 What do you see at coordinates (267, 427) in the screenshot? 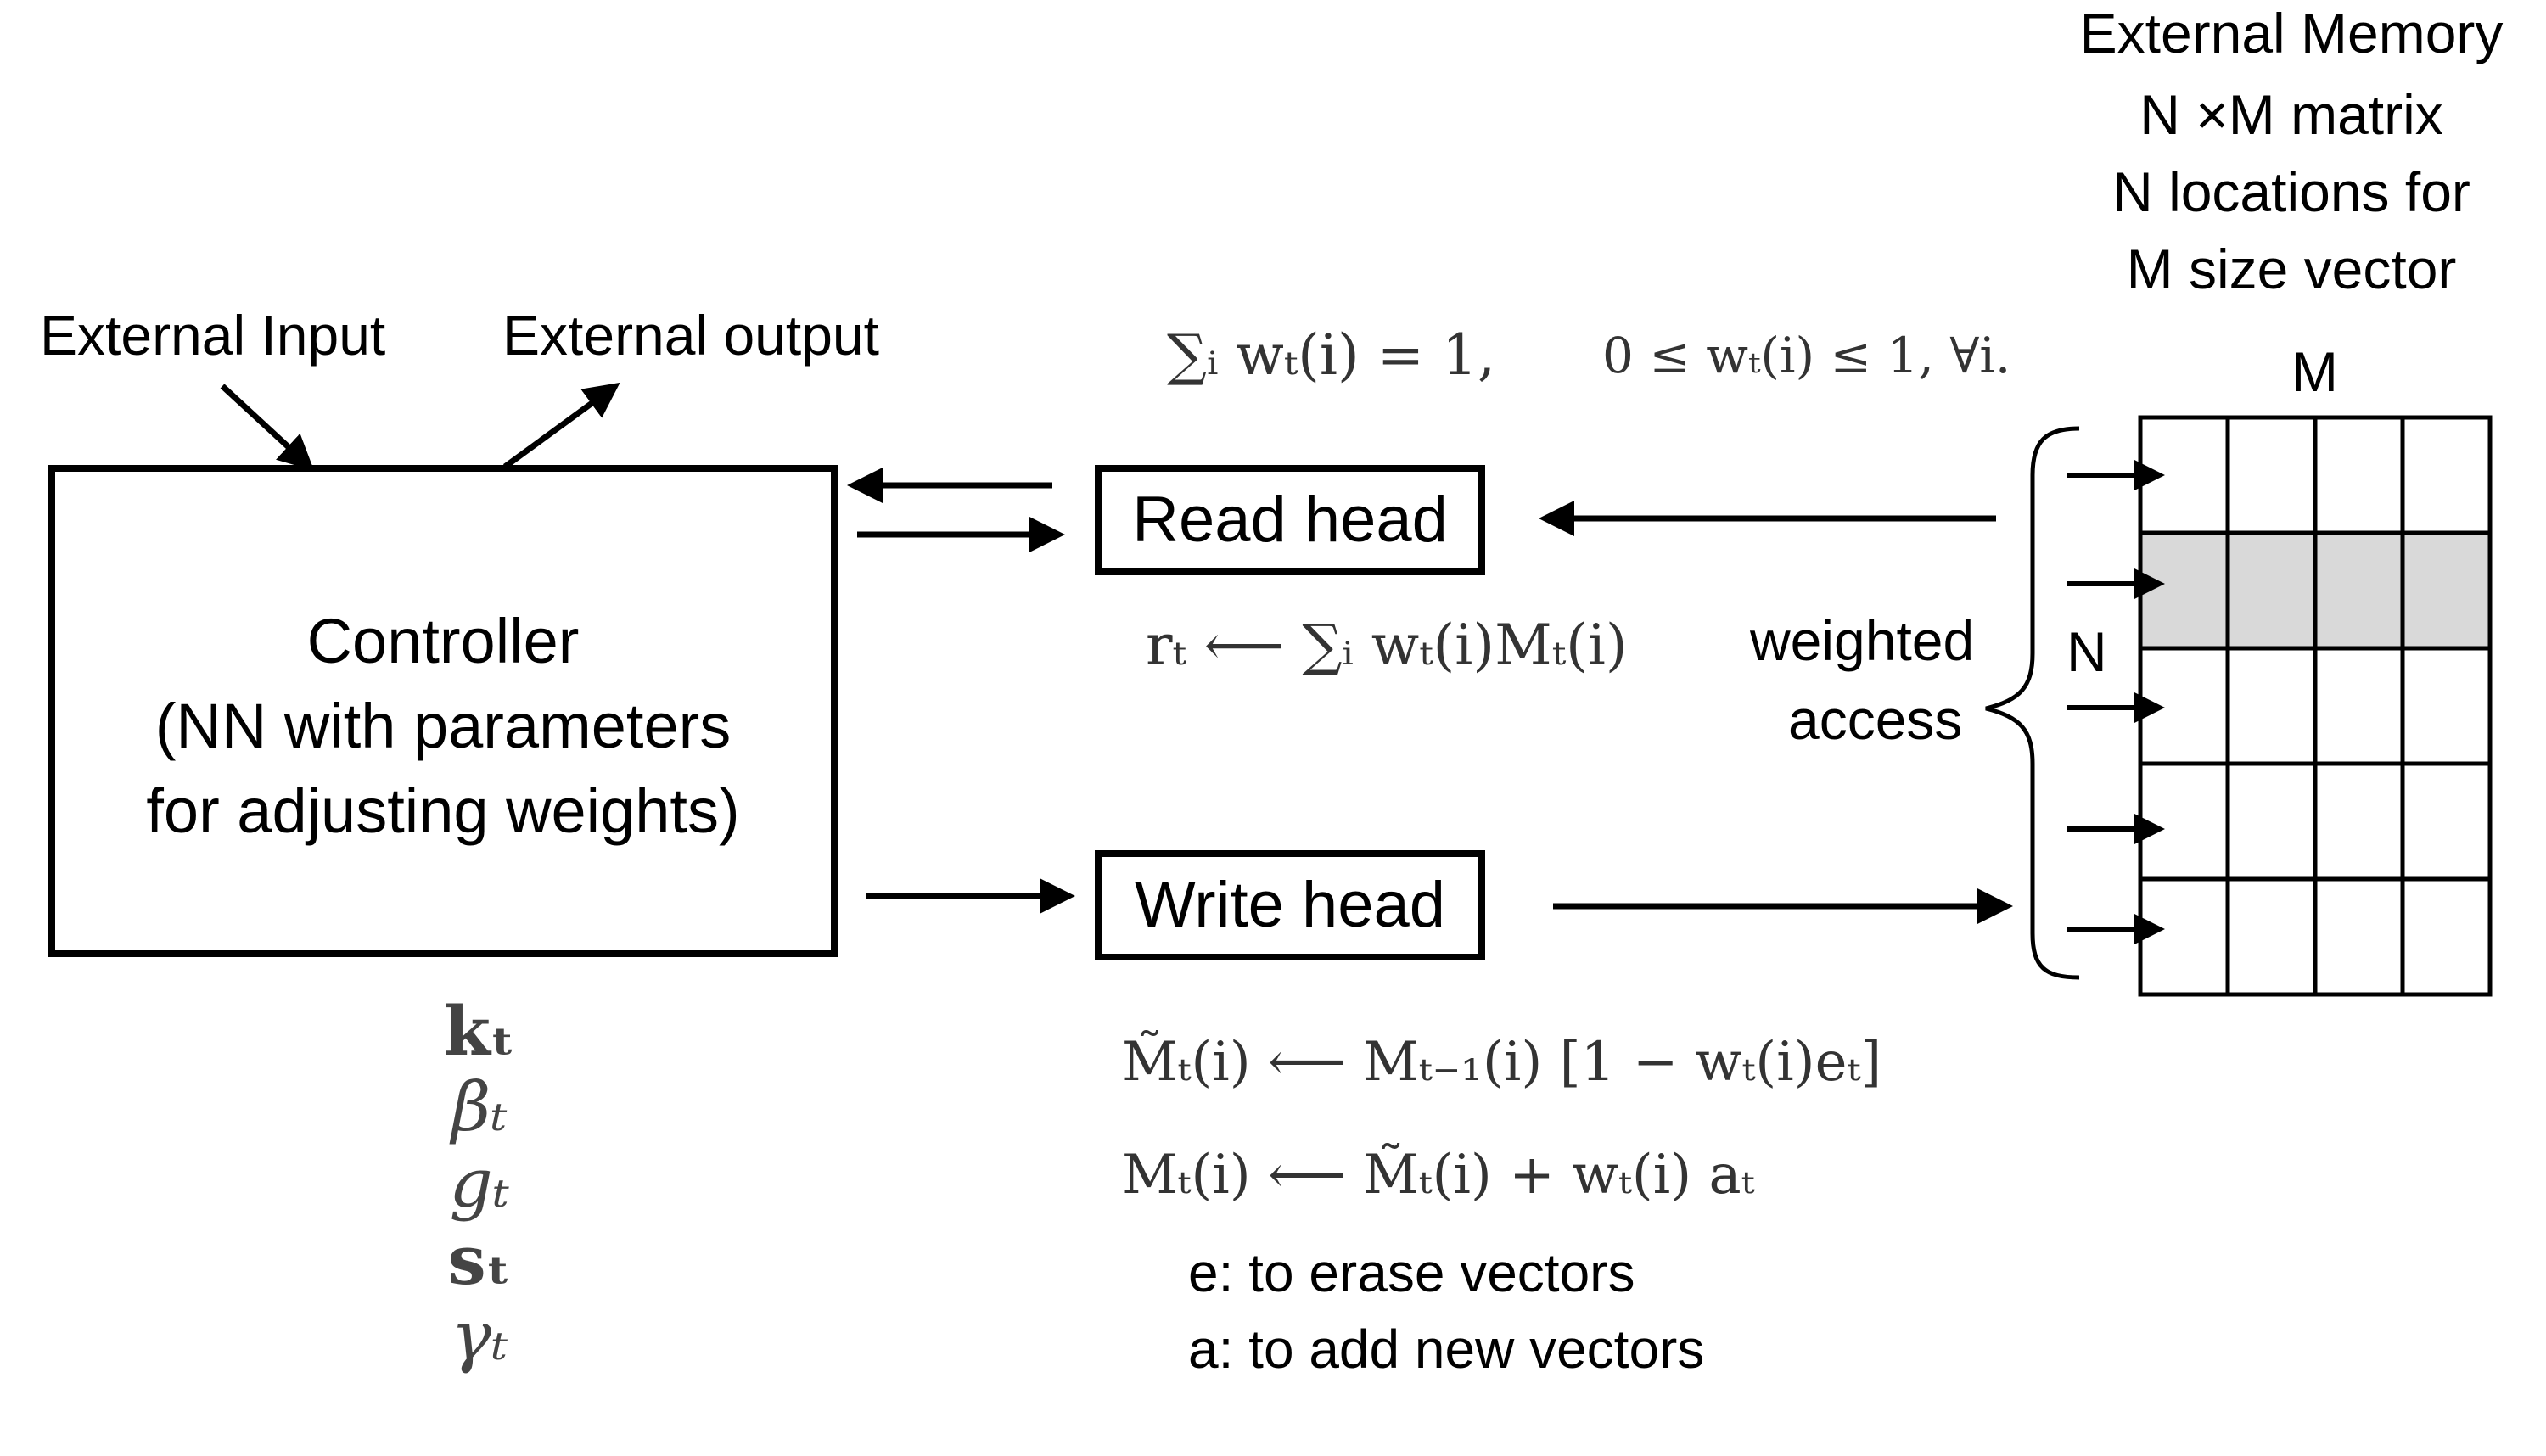
I see `external-input-arrow` at bounding box center [267, 427].